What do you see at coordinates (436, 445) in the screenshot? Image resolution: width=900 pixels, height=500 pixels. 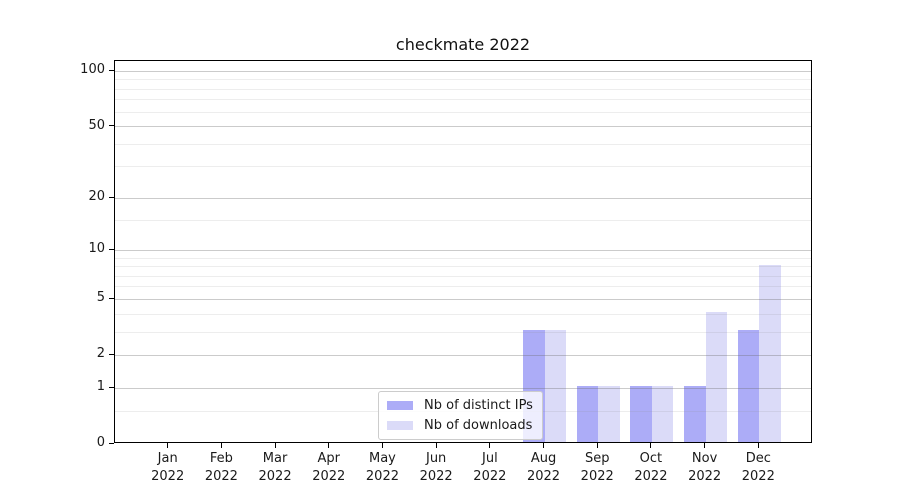 I see `x-tickmark-jun` at bounding box center [436, 445].